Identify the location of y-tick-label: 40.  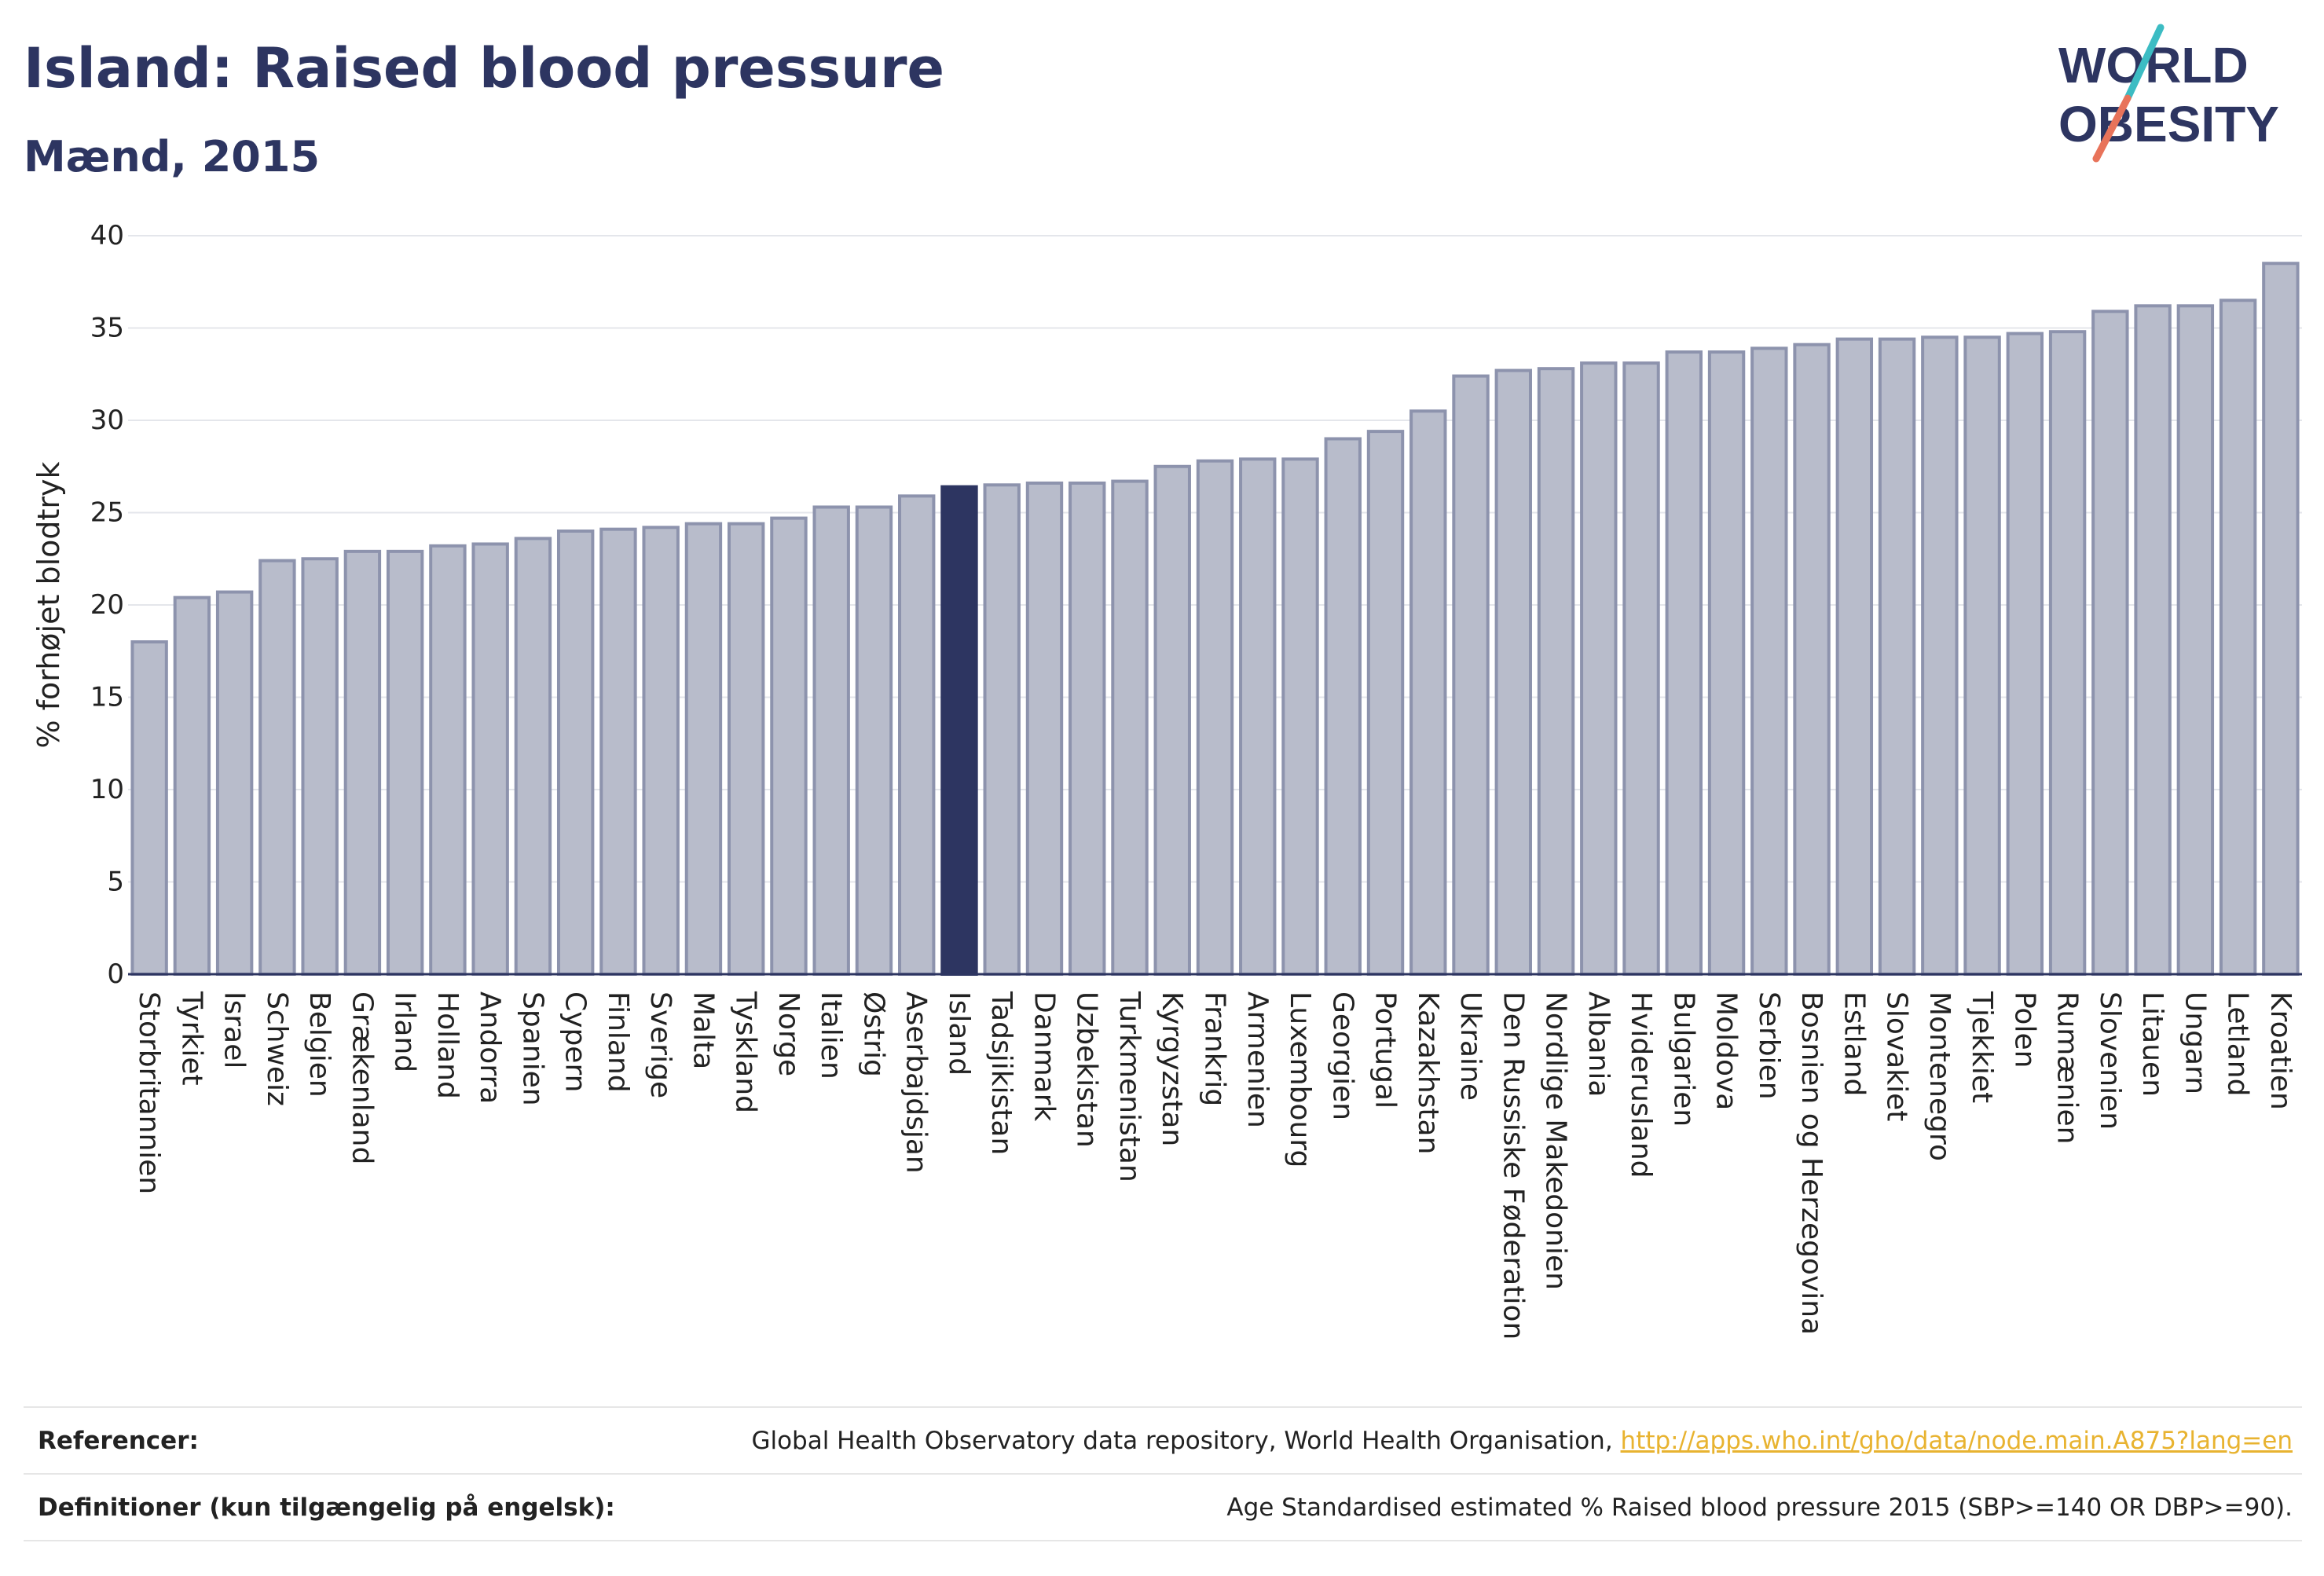
(107, 235).